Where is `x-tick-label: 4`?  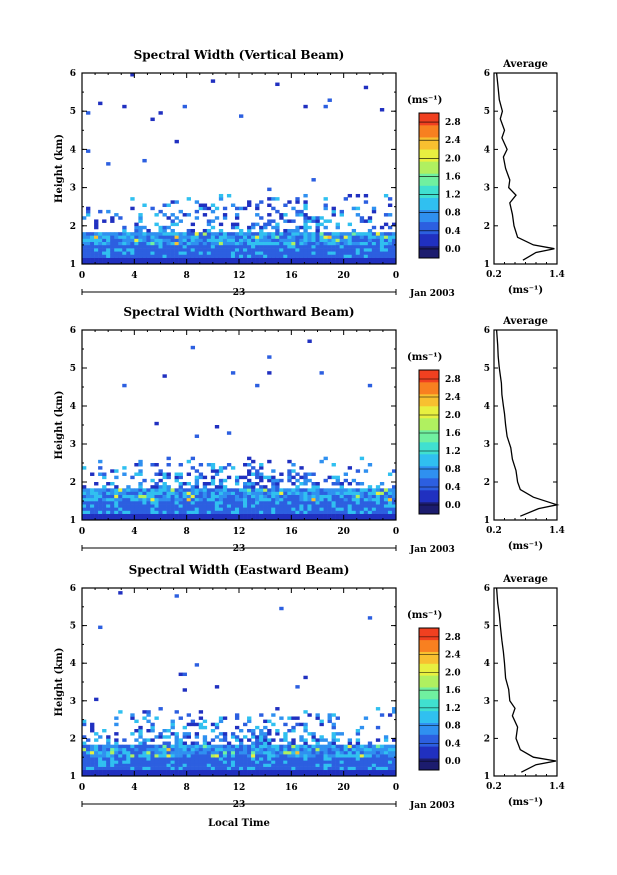 x-tick-label: 4 is located at coordinates (134, 276).